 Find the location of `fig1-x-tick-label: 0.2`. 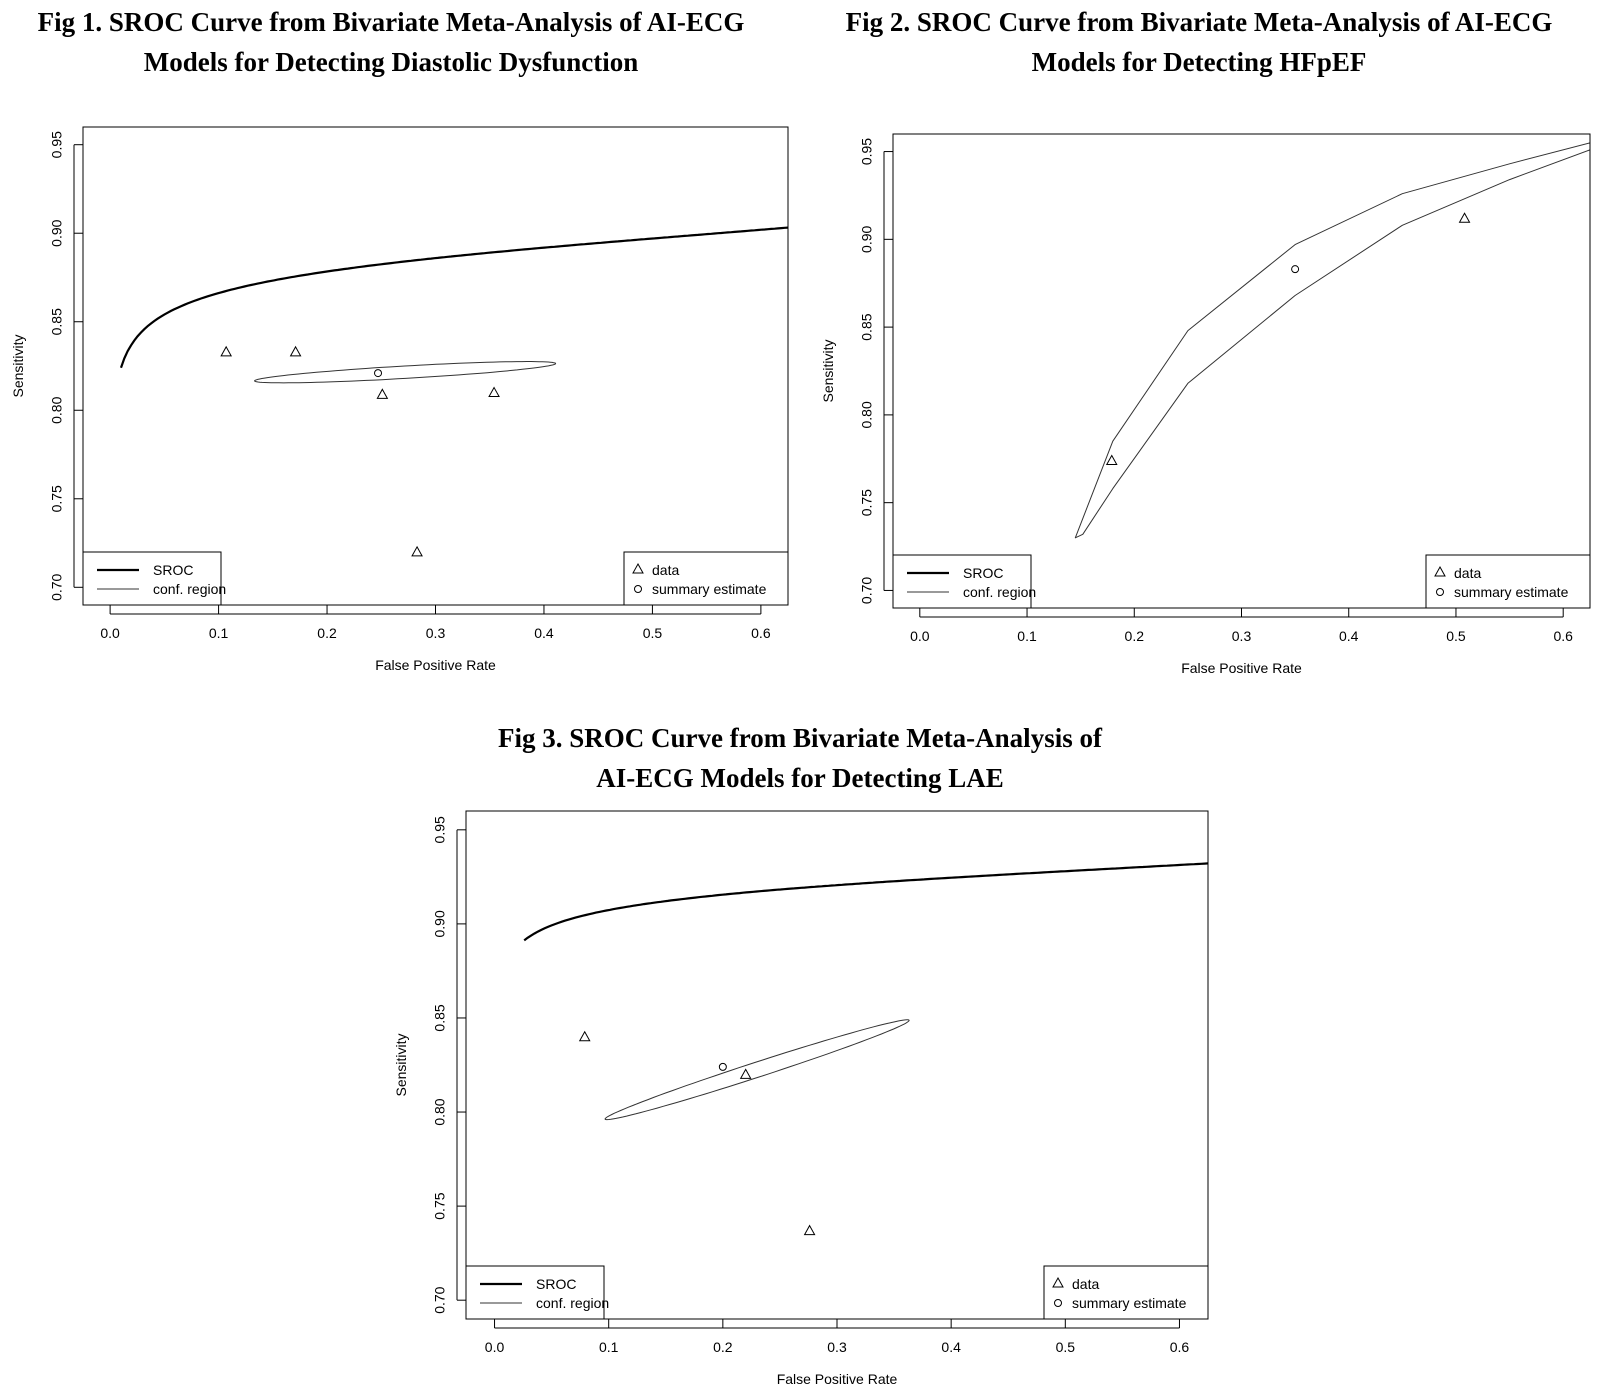

fig1-x-tick-label: 0.2 is located at coordinates (327, 633).